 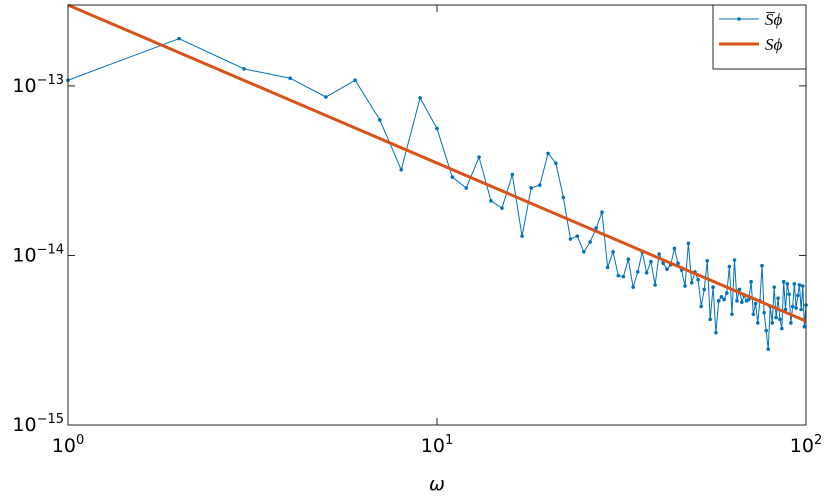 I want to click on y-tick-label: 10−15, so click(x=38, y=424).